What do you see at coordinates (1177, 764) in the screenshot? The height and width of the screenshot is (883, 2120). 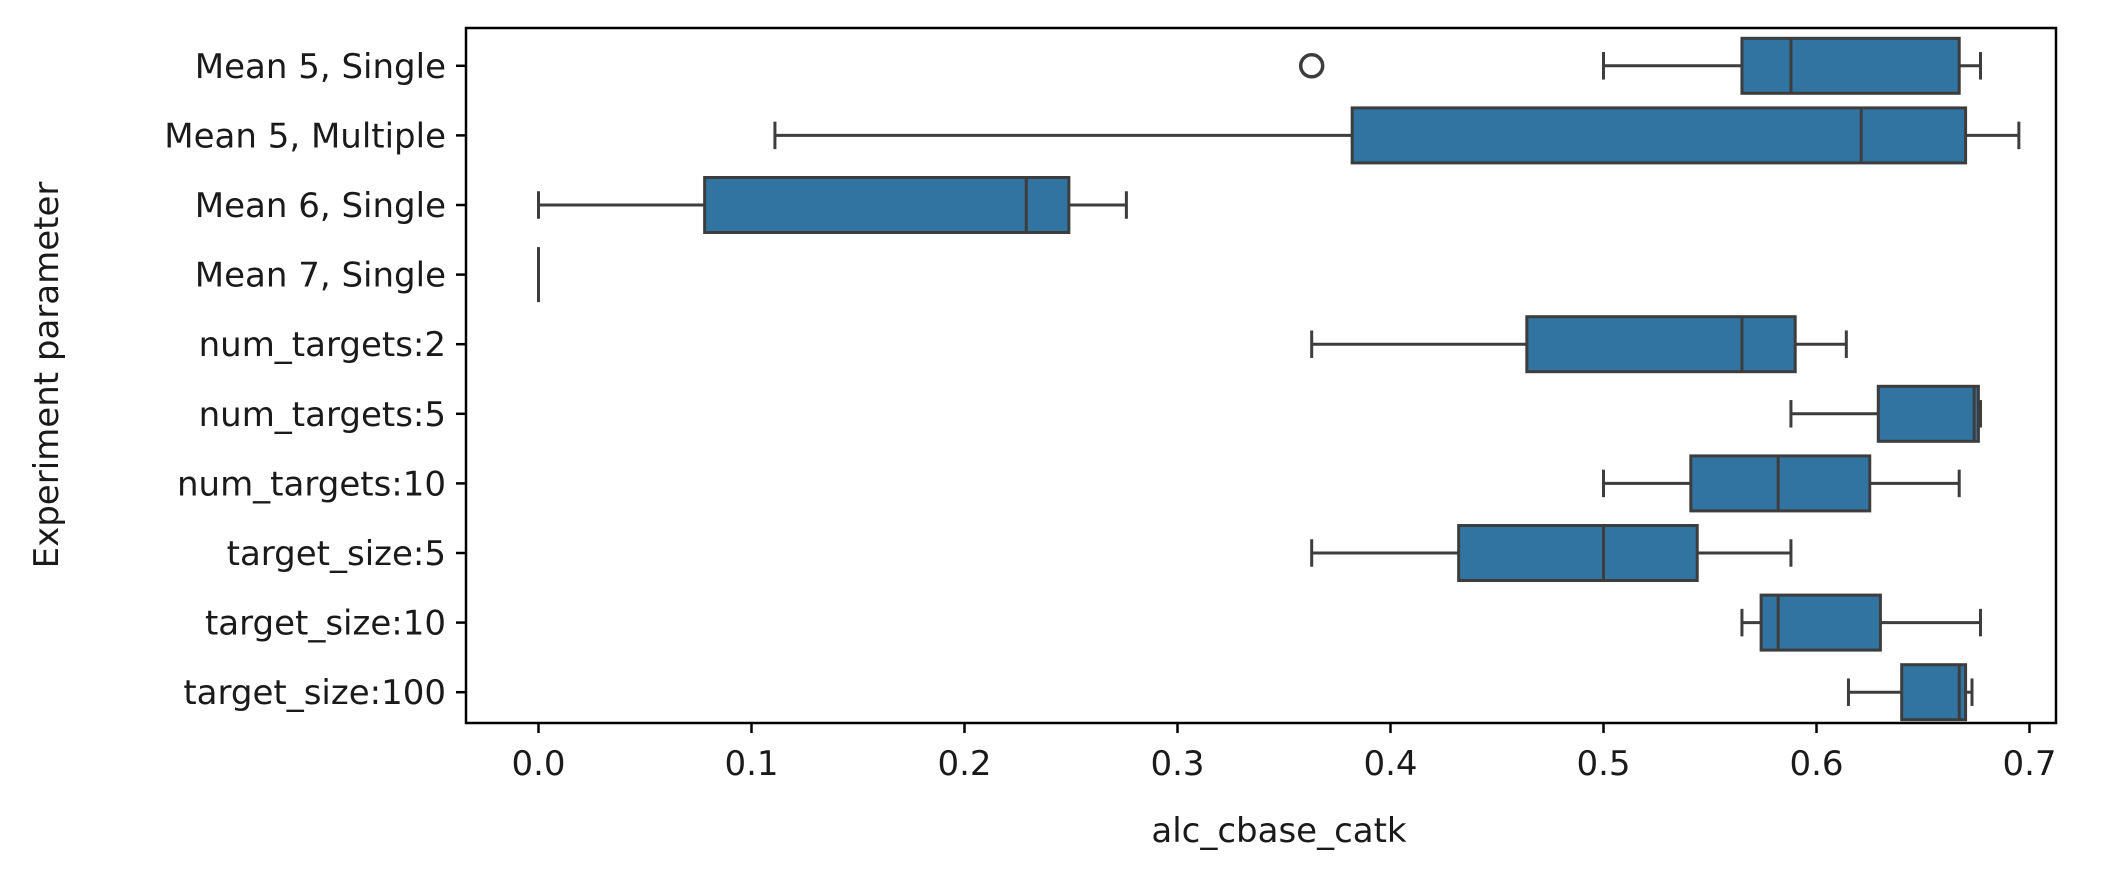 I see `x-tick-label: 0.3` at bounding box center [1177, 764].